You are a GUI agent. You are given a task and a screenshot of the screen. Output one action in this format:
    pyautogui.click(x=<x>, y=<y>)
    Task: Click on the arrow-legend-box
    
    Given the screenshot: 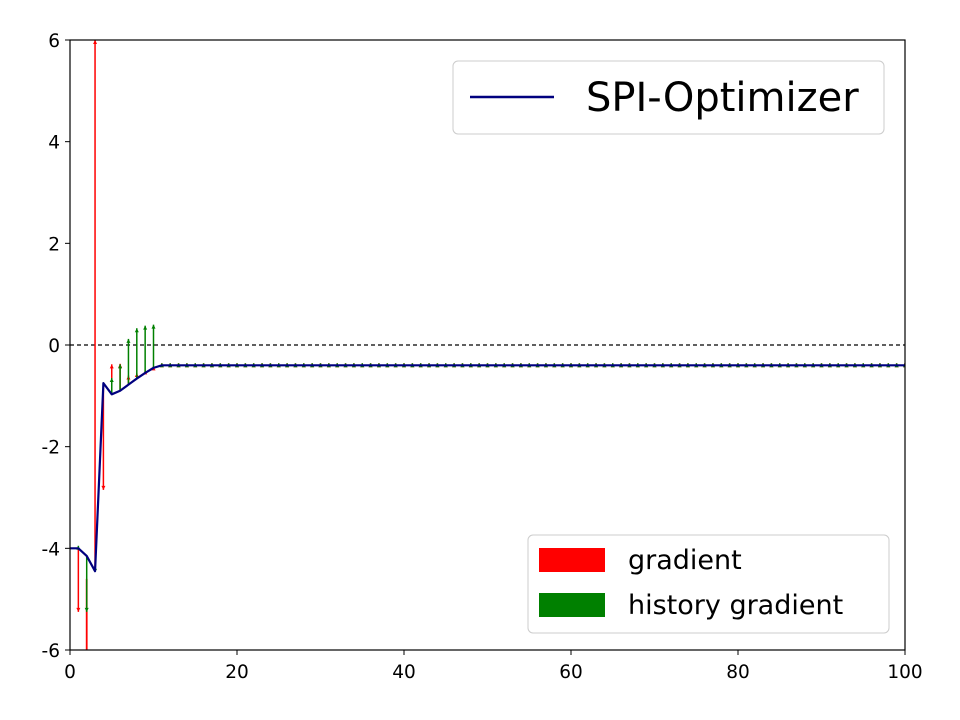 What is the action you would take?
    pyautogui.click(x=708, y=584)
    